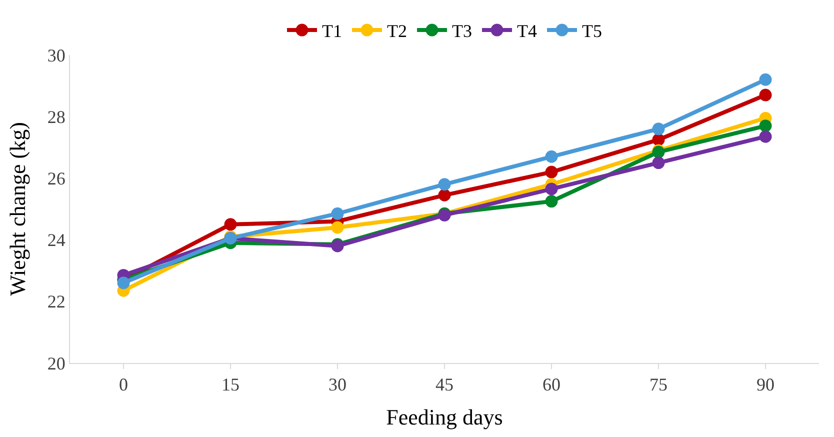  I want to click on y-tick-label: 22, so click(56, 302).